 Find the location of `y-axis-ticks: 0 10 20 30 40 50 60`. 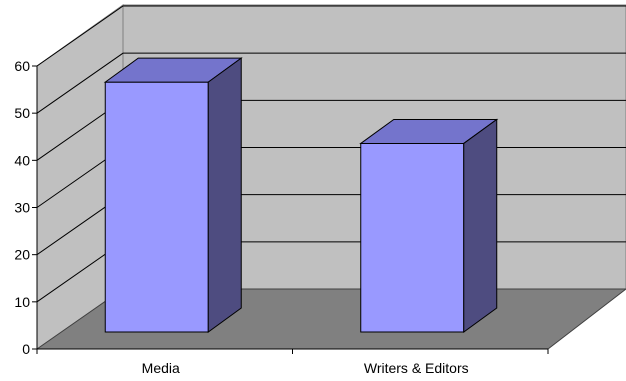

y-axis-ticks: 0 10 20 30 40 50 60 is located at coordinates (25, 207).